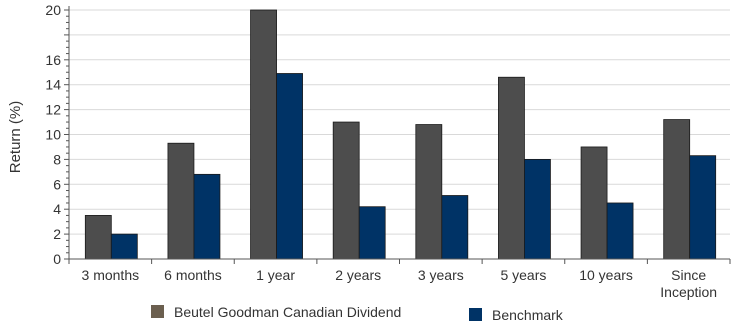  Describe the element at coordinates (57, 209) in the screenshot. I see `y-tick-label: 4` at that location.